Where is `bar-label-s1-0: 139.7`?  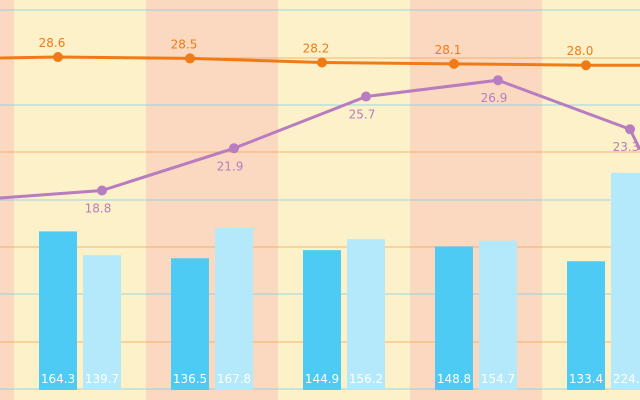 bar-label-s1-0: 139.7 is located at coordinates (102, 379).